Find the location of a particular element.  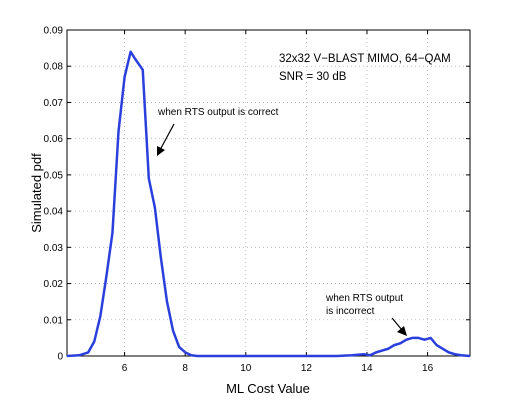

x-tick-label: 10 is located at coordinates (246, 368).